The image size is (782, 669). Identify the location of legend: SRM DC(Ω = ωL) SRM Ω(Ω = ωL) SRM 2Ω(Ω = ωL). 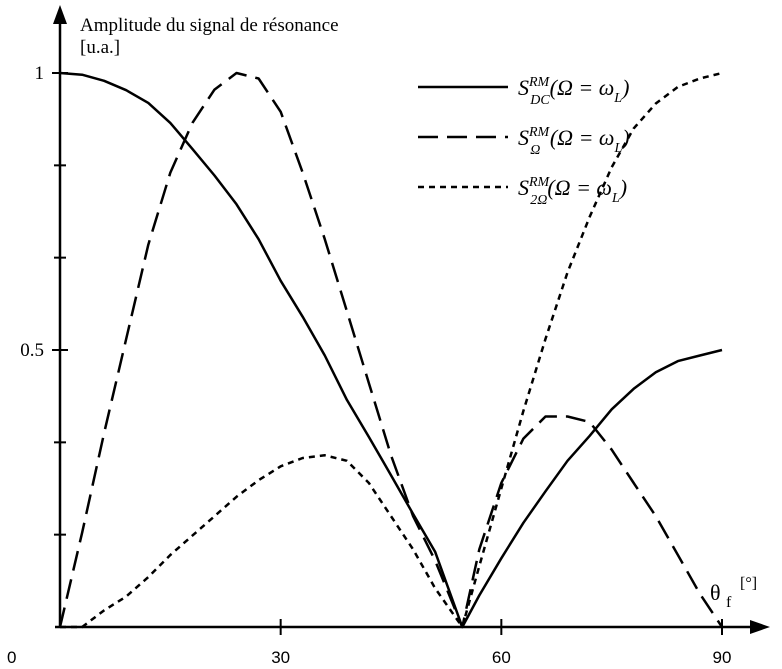
(524, 141).